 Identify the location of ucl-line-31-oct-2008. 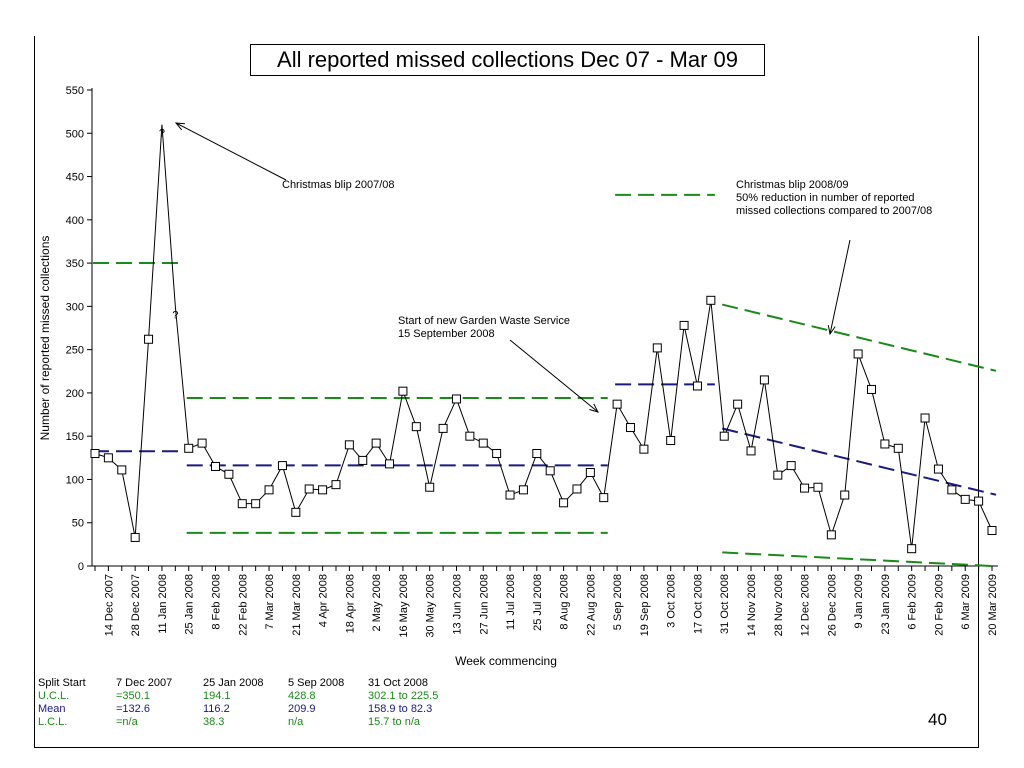
(859, 337).